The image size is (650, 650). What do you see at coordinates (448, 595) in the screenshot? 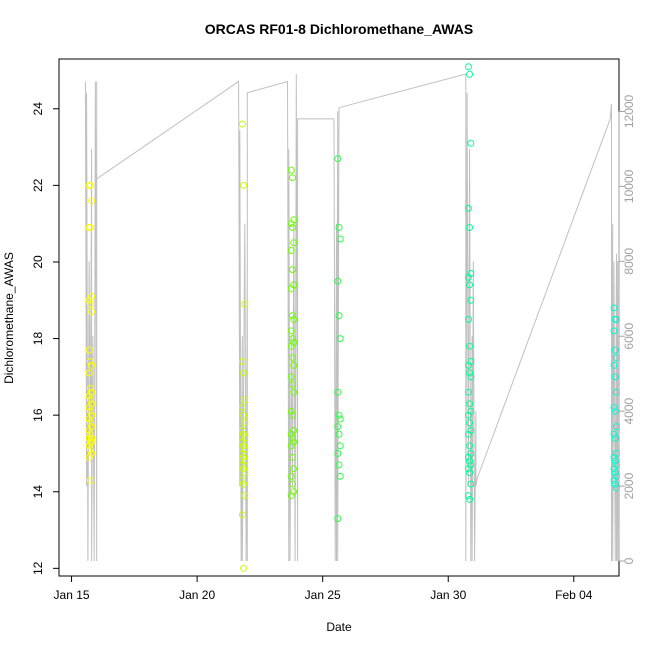
I see `x-tick-label: Jan 30` at bounding box center [448, 595].